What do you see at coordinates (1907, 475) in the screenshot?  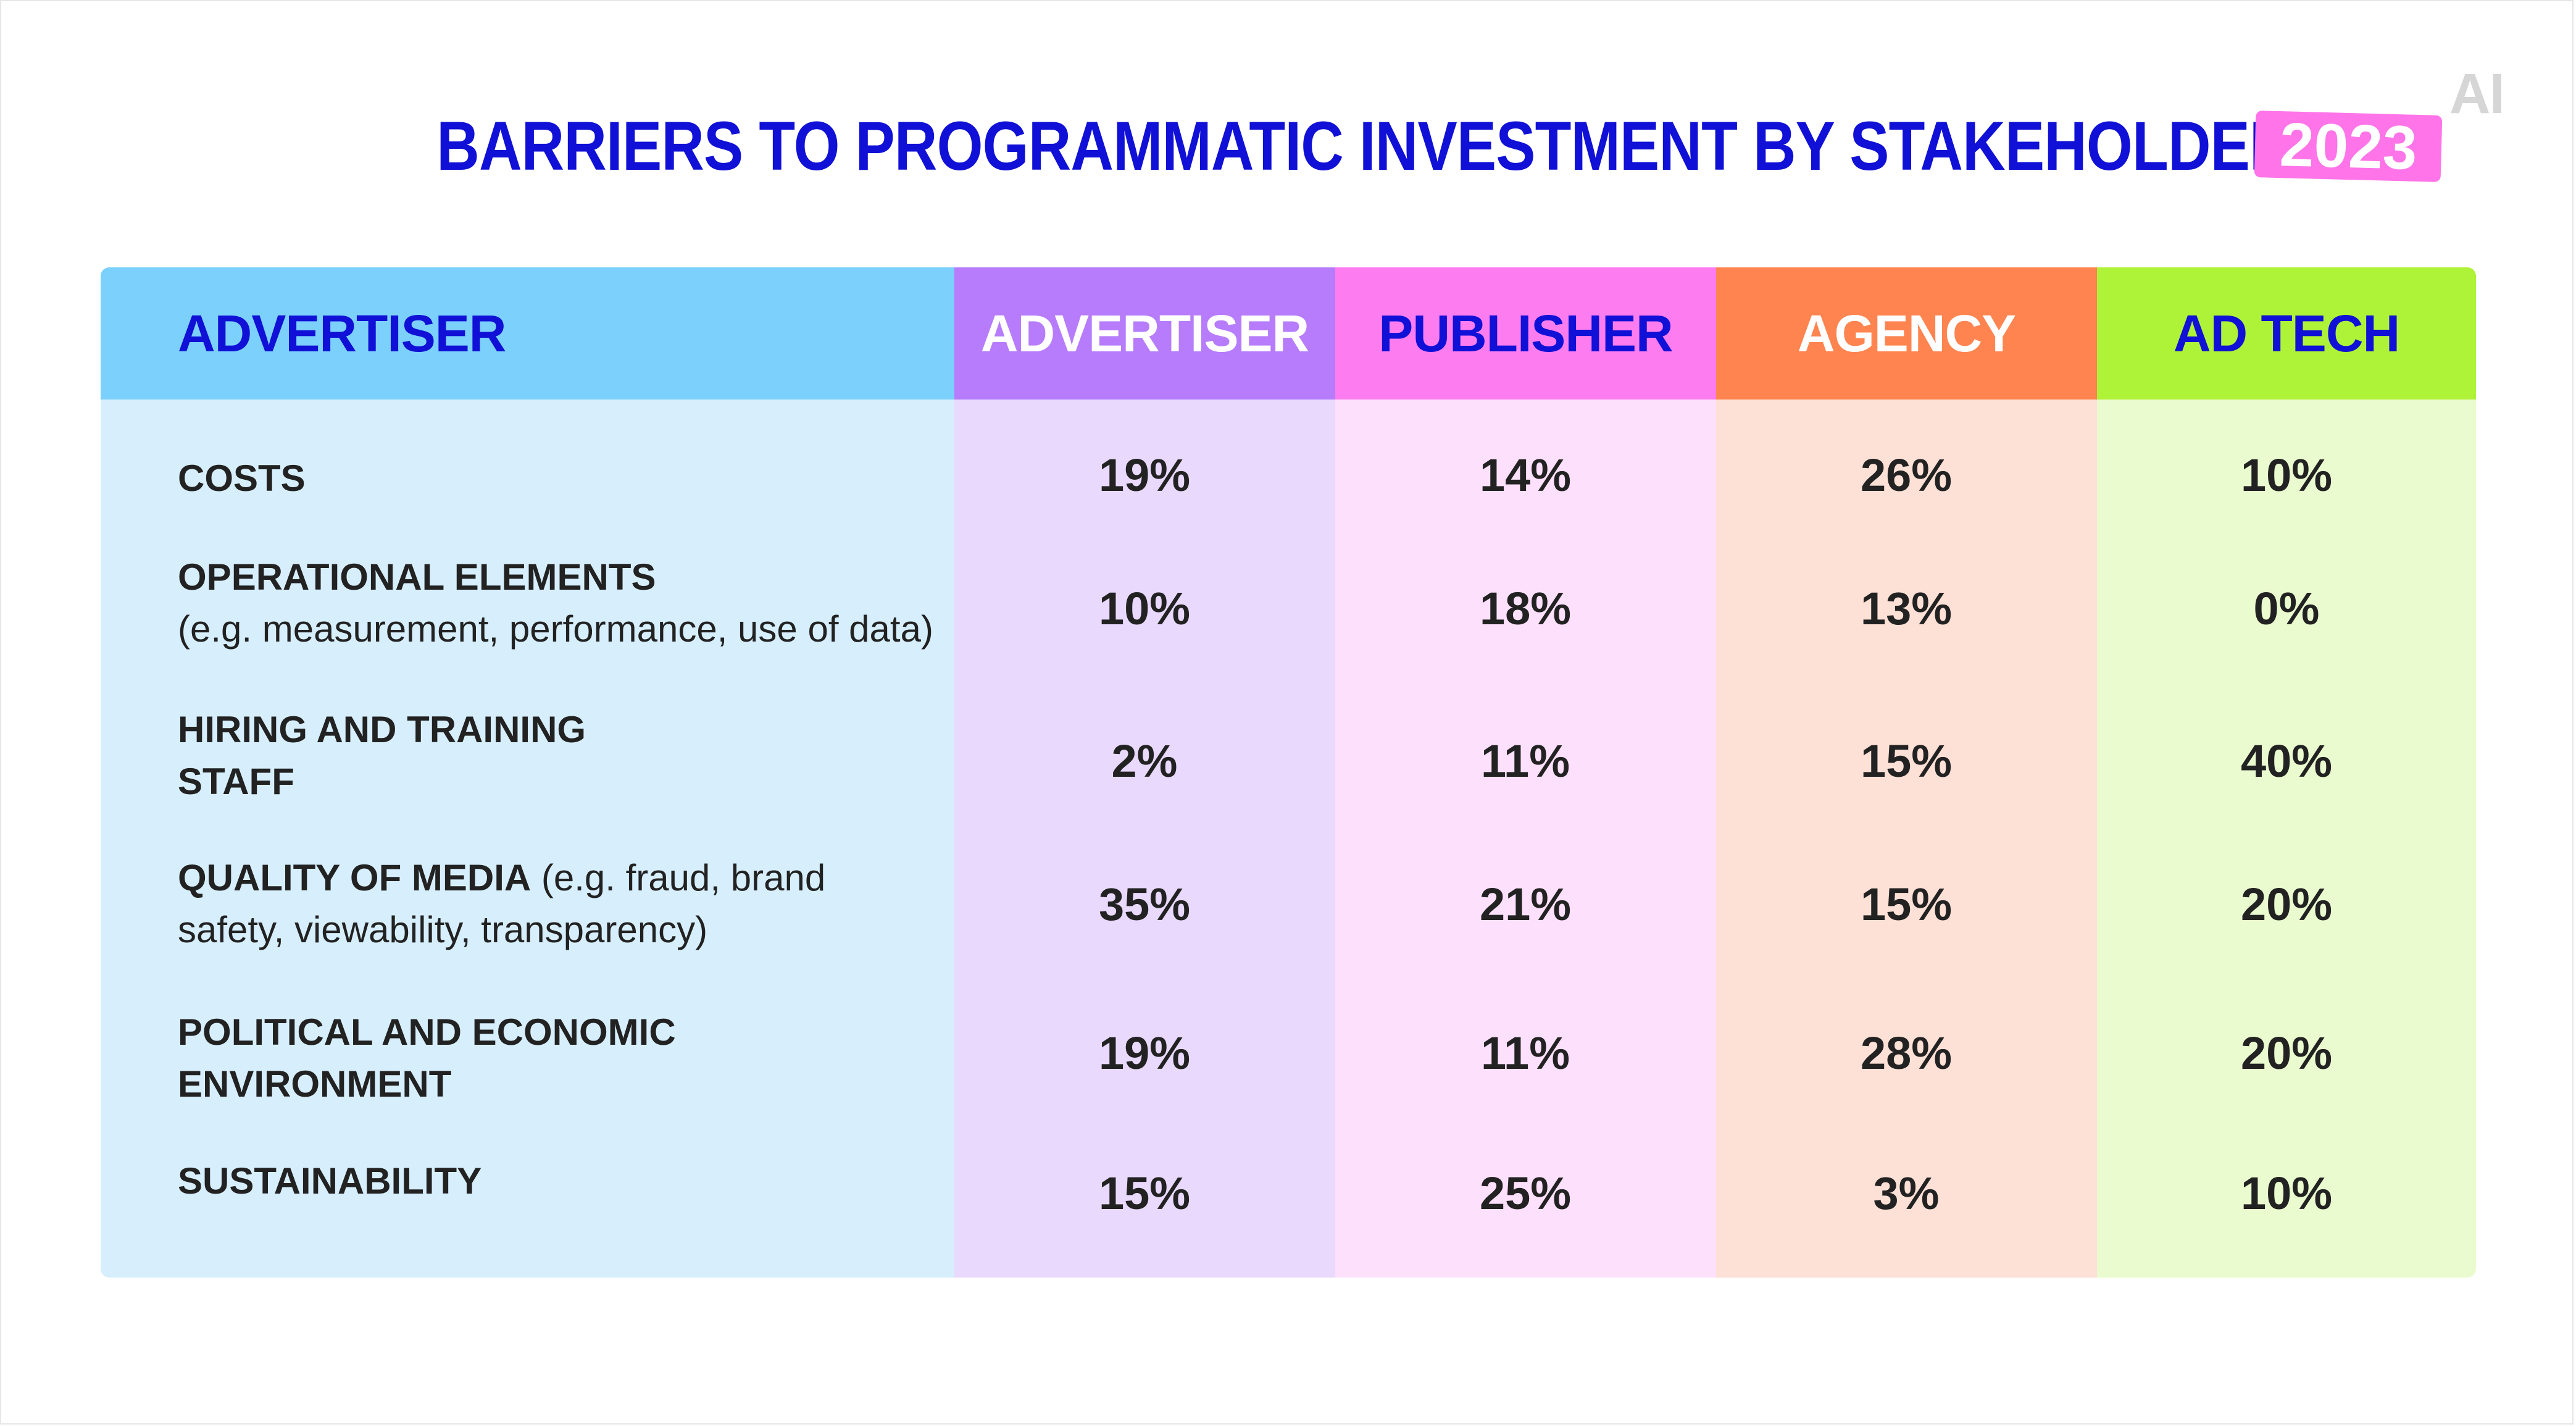 I see `value-cell-agency: 26%` at bounding box center [1907, 475].